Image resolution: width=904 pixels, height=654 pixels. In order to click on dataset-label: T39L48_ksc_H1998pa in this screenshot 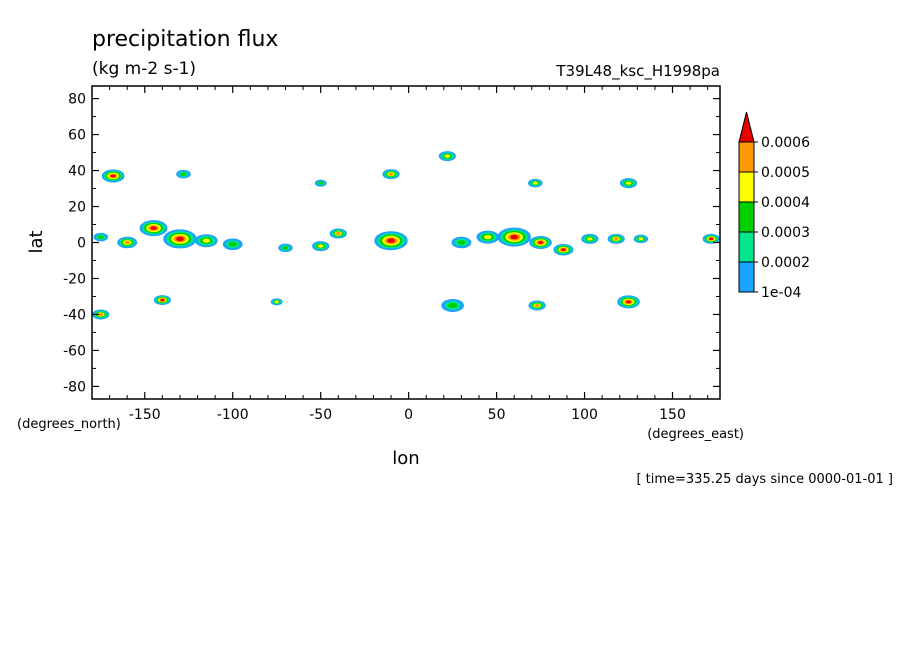, I will do `click(637, 71)`.